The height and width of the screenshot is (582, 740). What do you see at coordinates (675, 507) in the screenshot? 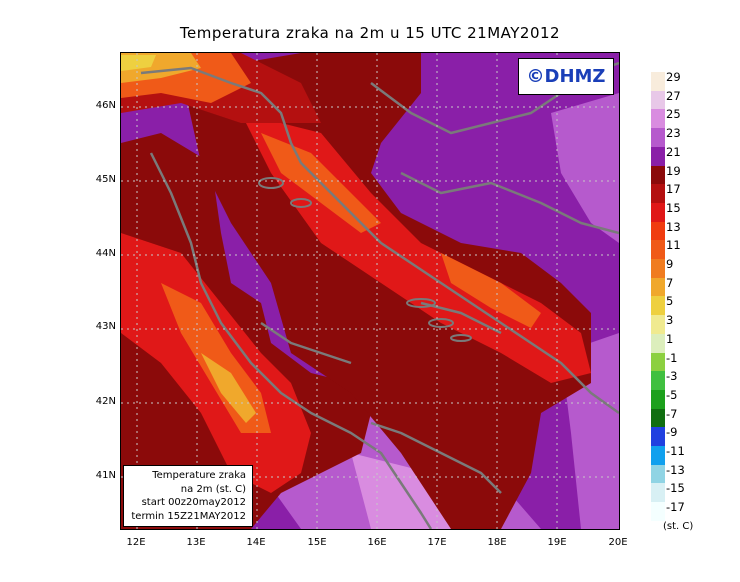
I see `legend-label: -17` at bounding box center [675, 507].